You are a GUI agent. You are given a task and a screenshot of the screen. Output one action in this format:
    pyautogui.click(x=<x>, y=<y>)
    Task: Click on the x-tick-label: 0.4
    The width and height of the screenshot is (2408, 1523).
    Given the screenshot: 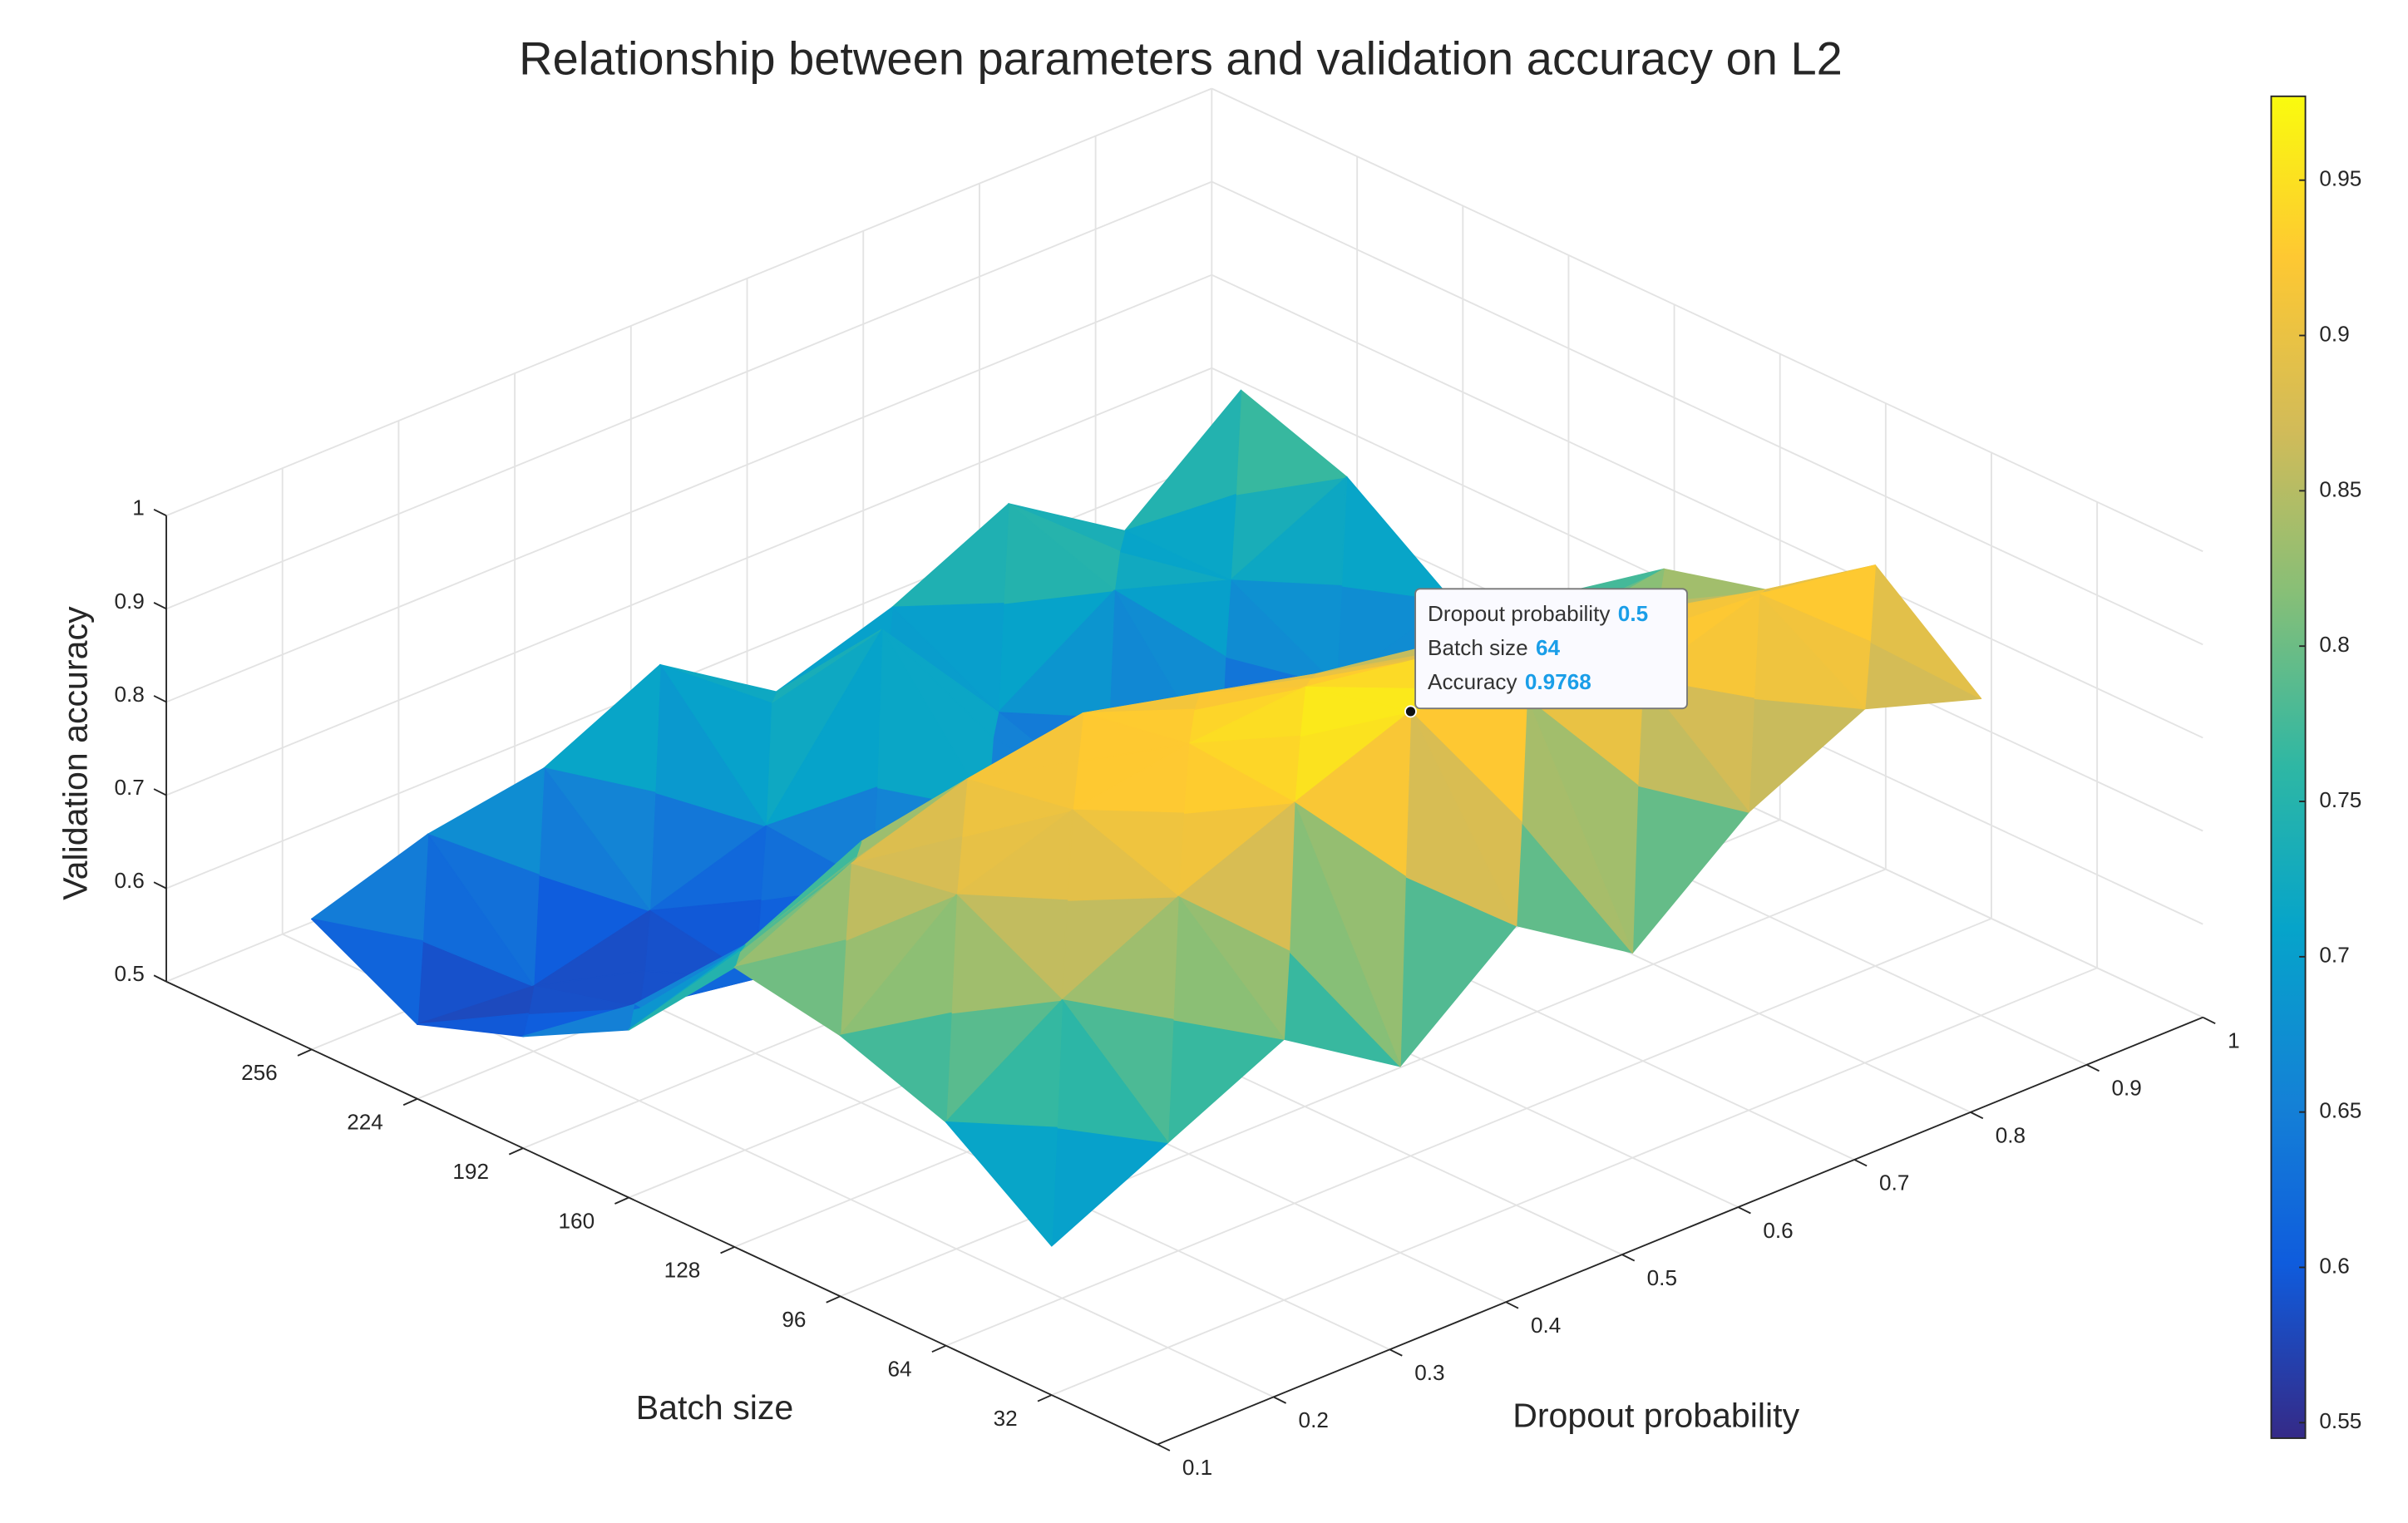 What is the action you would take?
    pyautogui.click(x=1546, y=1325)
    